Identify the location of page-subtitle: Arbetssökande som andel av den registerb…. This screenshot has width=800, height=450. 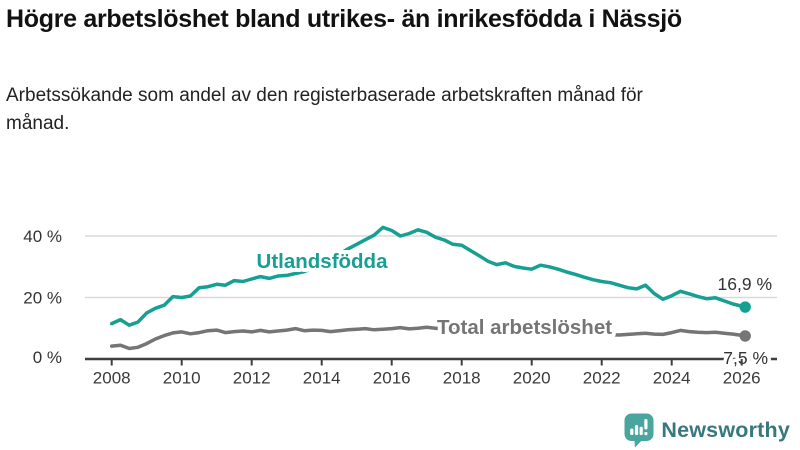
(324, 109).